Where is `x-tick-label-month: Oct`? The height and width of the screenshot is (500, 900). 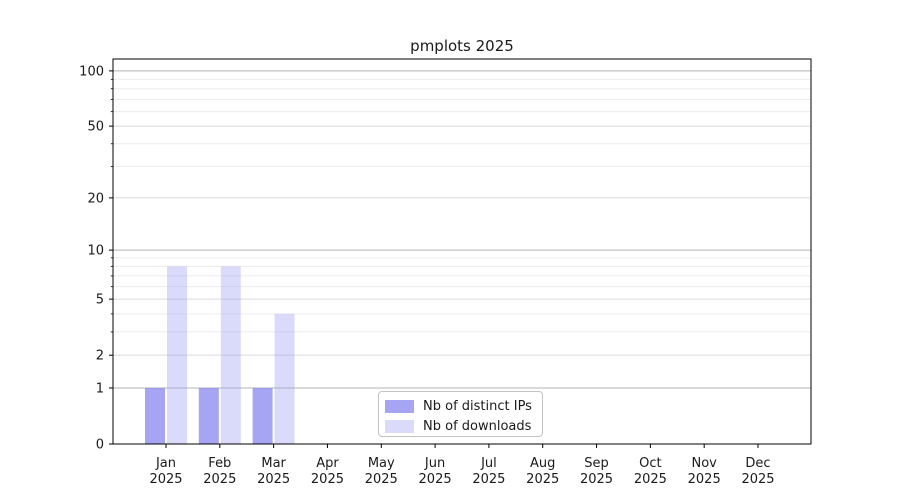 x-tick-label-month: Oct is located at coordinates (650, 463).